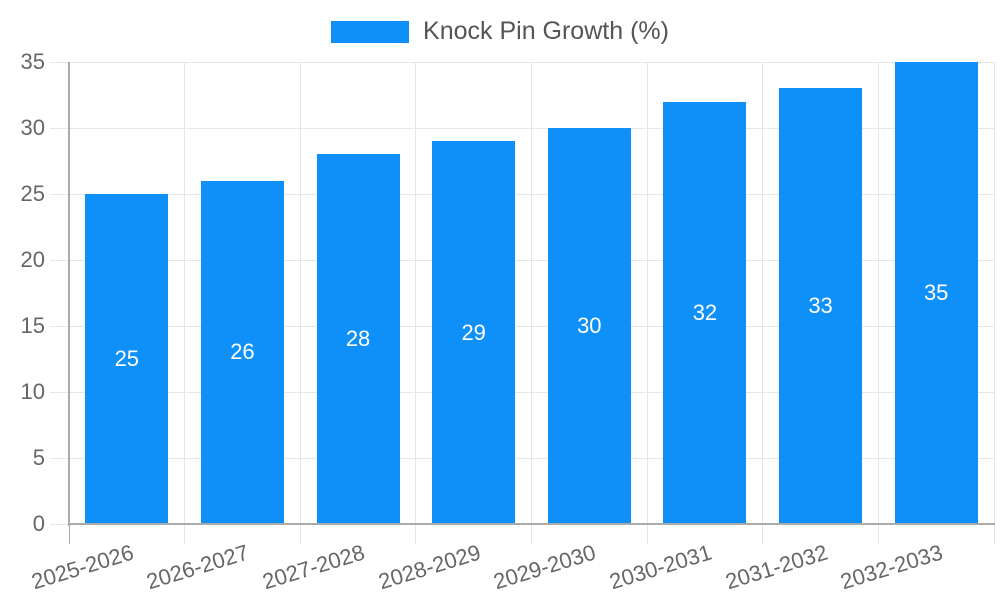 Image resolution: width=1000 pixels, height=600 pixels. I want to click on legend-label: Knock Pin Growth (%), so click(546, 31).